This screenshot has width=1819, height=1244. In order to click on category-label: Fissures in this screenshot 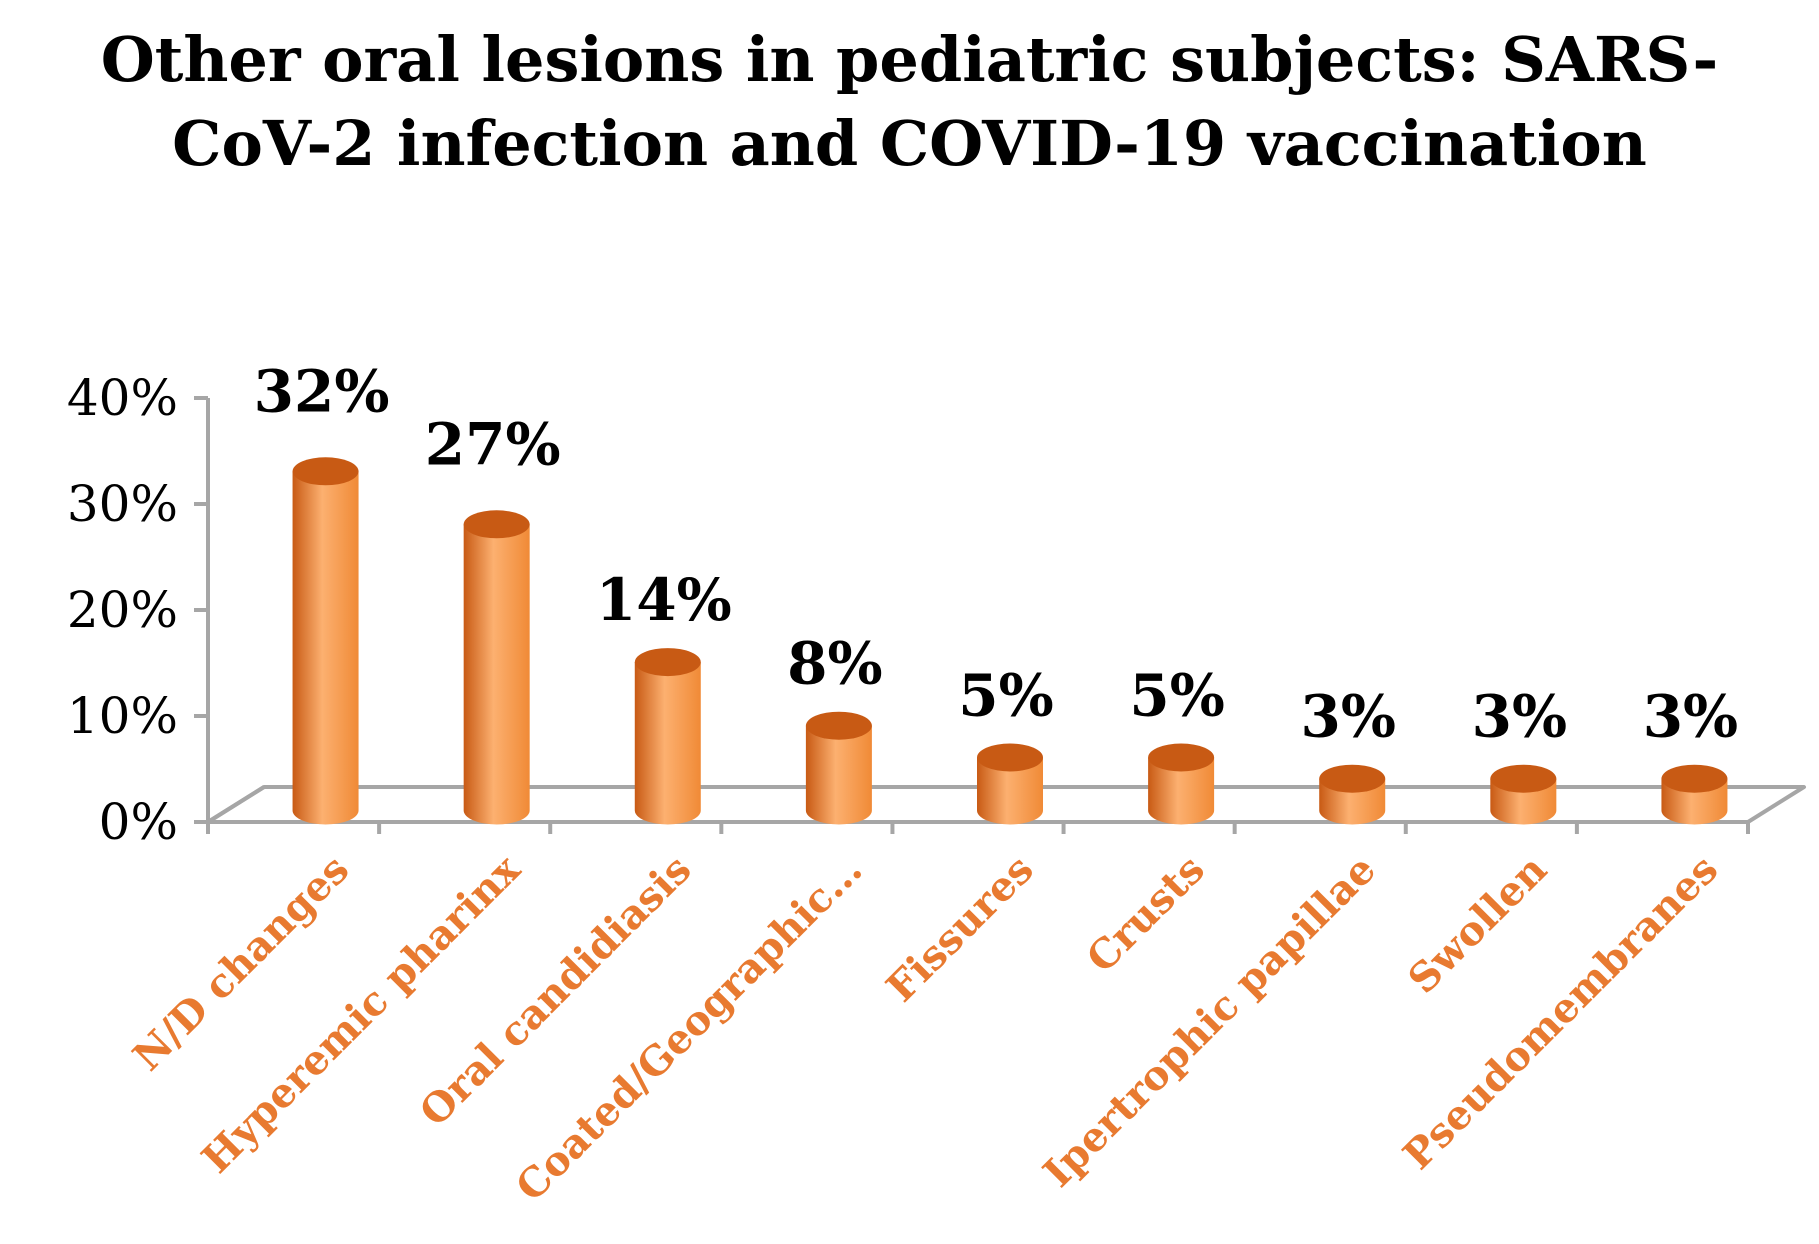, I will do `click(959, 928)`.